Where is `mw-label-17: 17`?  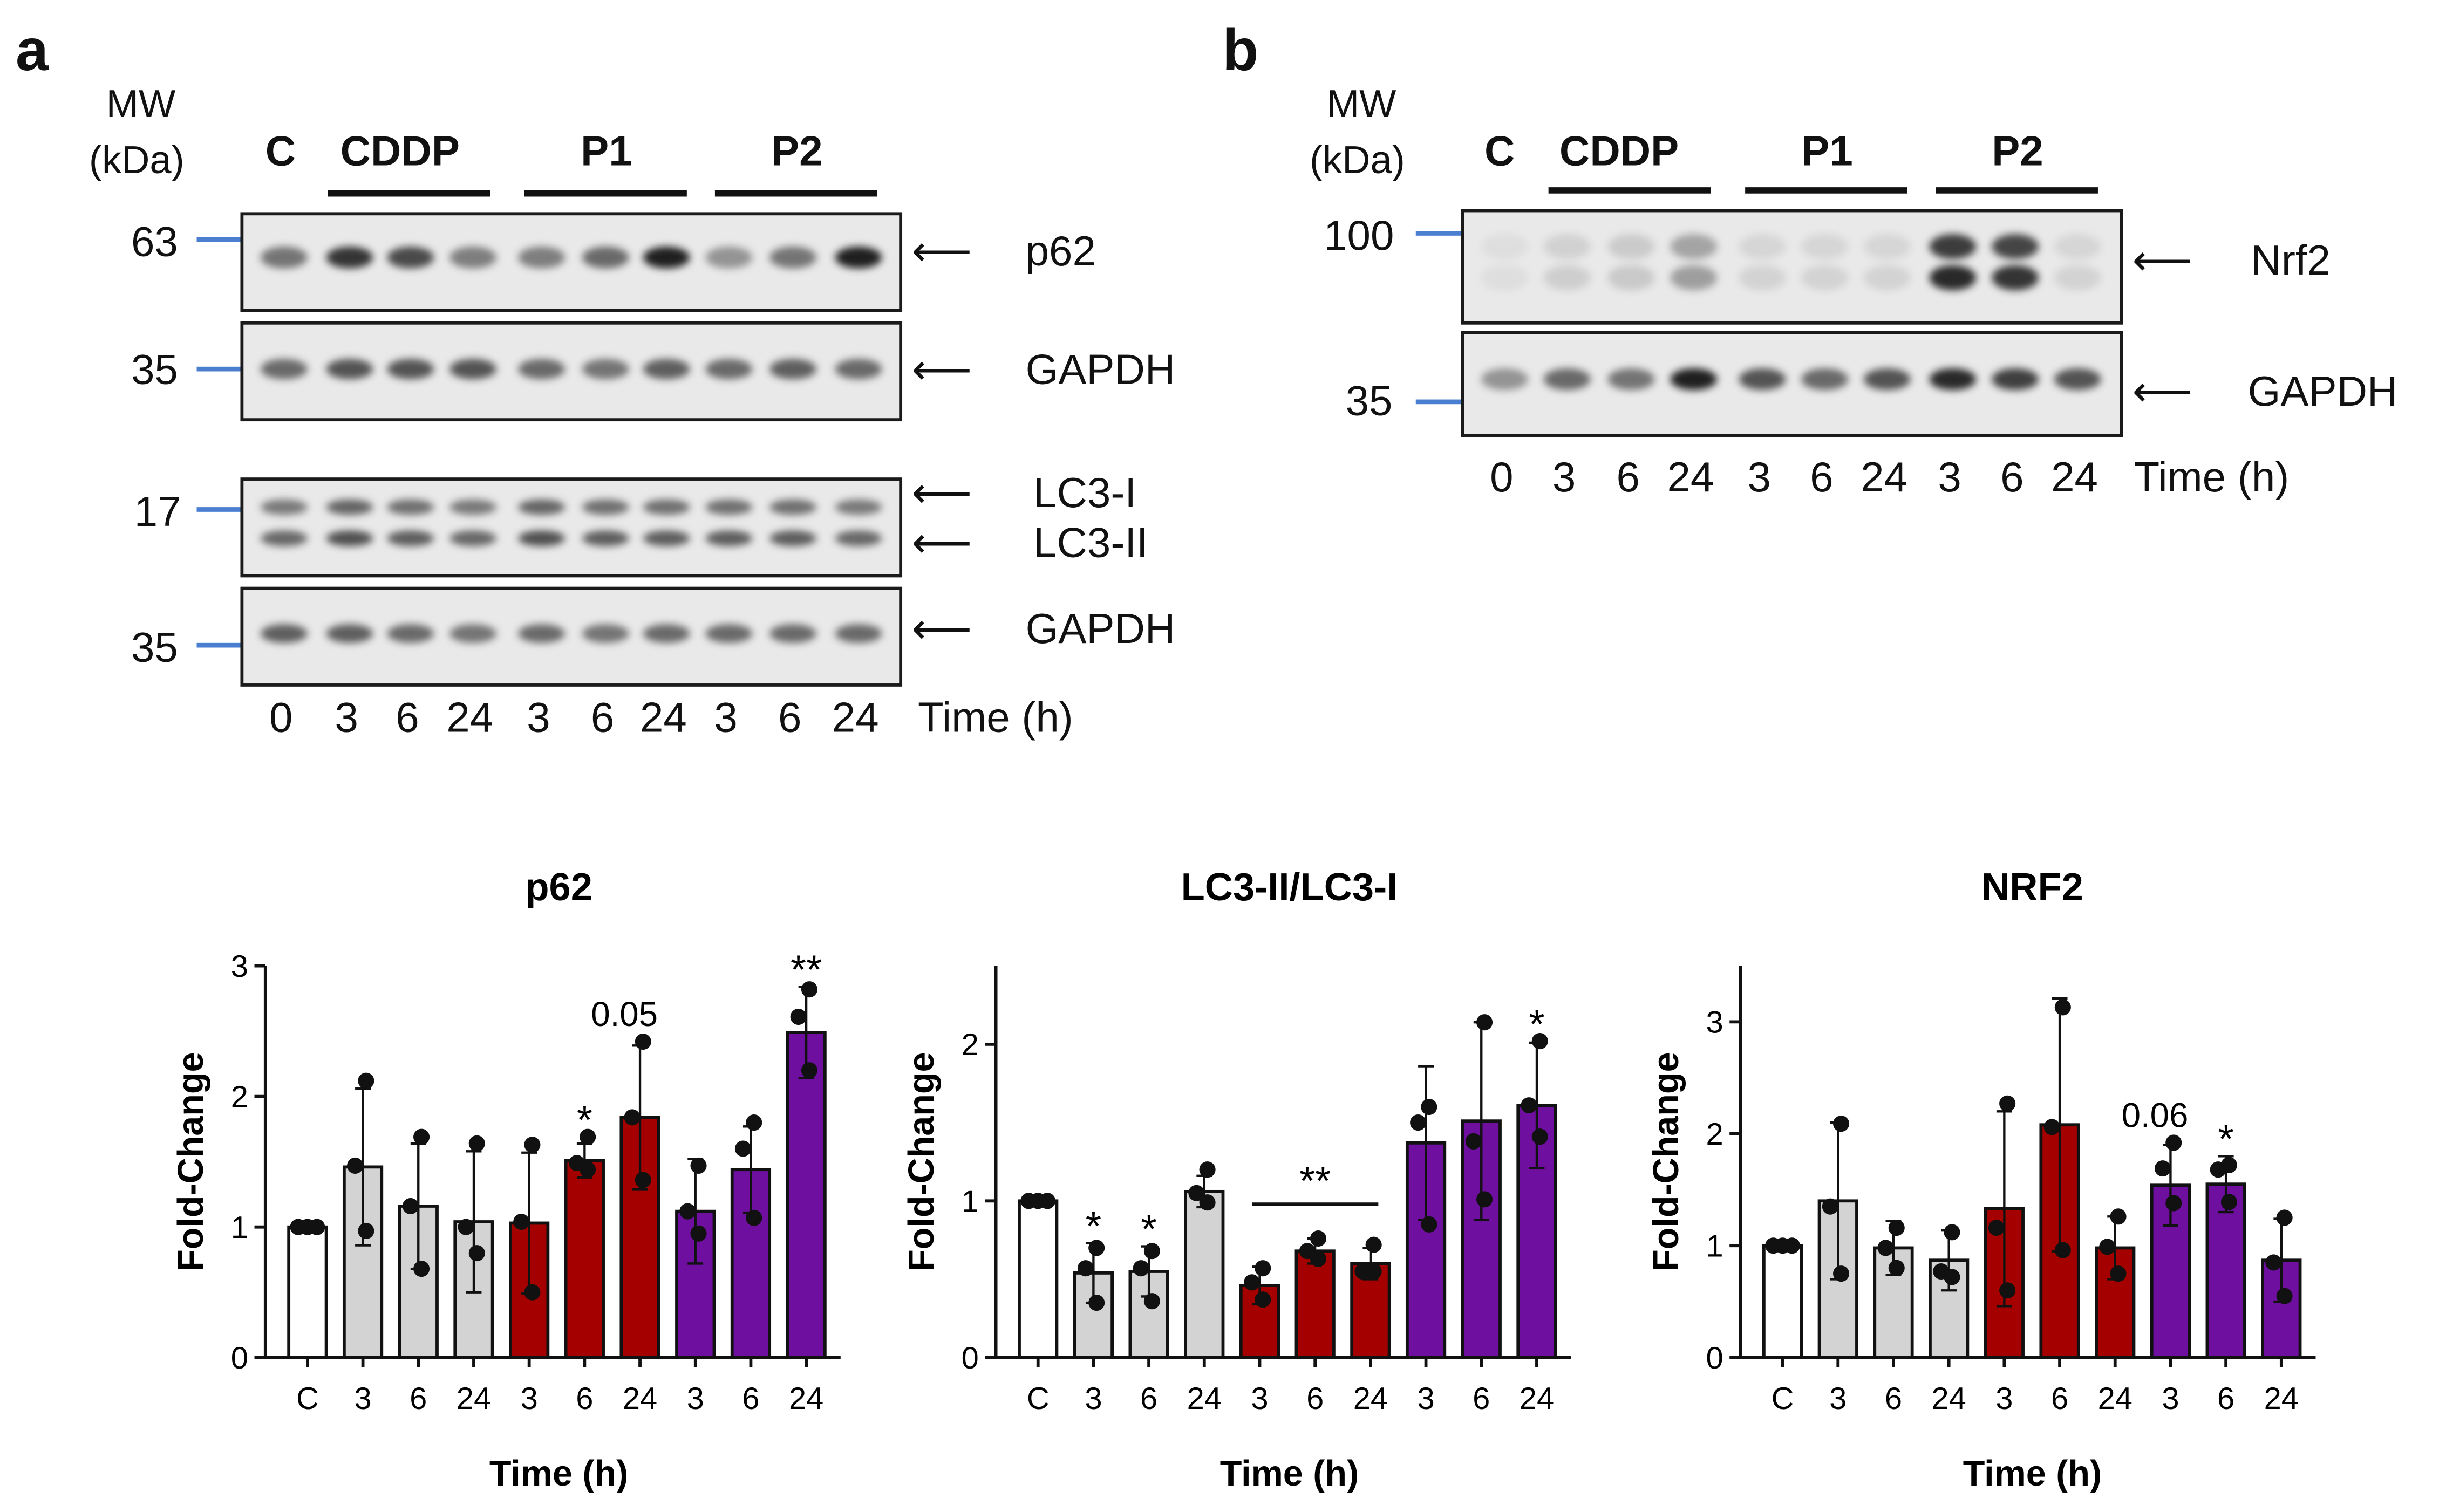
mw-label-17: 17 is located at coordinates (157, 512).